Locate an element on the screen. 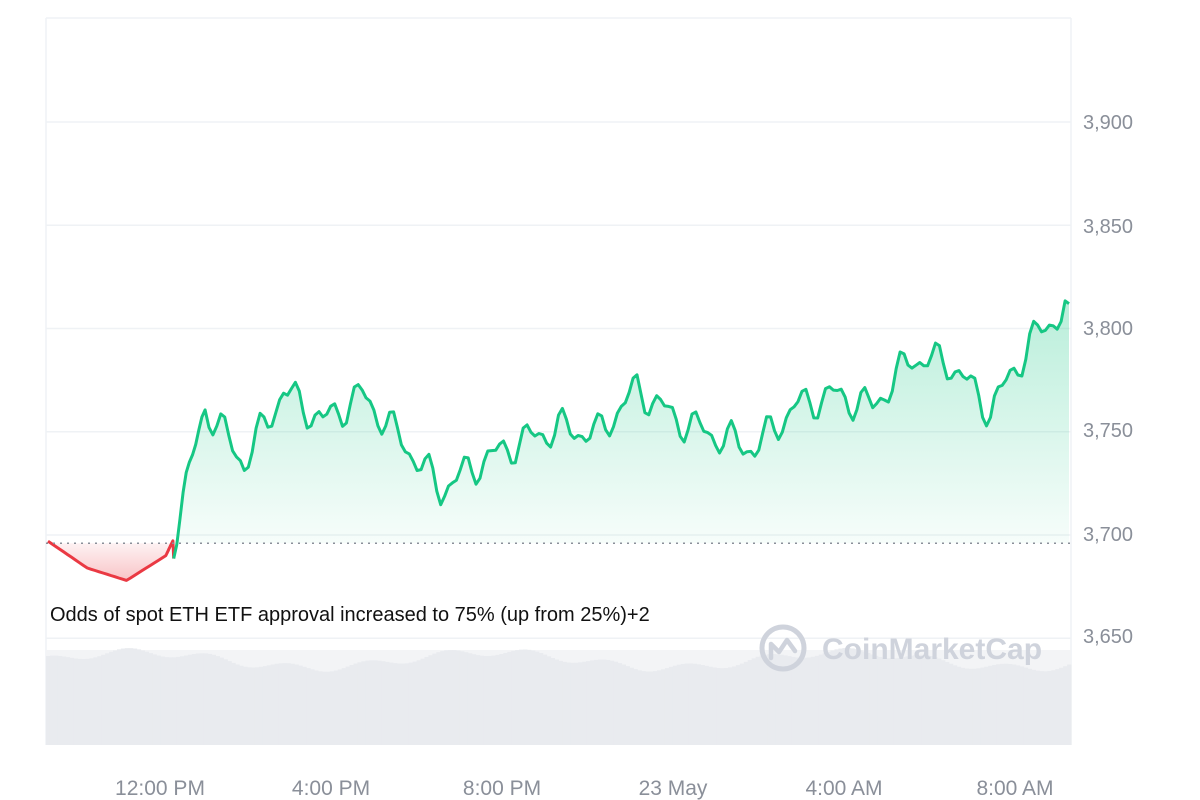  price-line-down is located at coordinates (111, 560).